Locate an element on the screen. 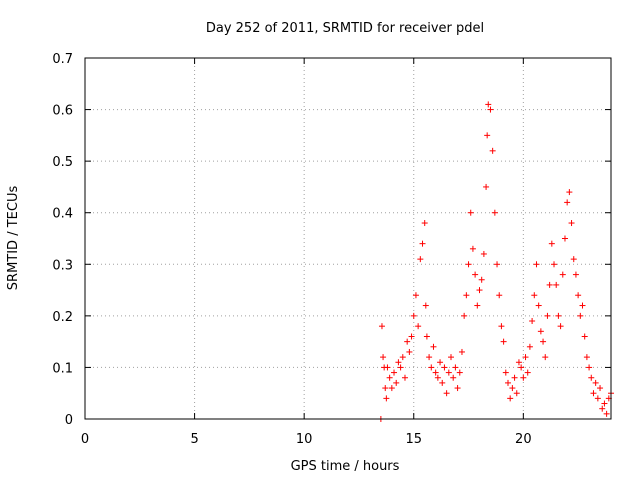 This screenshot has height=480, width=640. x-tick-label: 15 is located at coordinates (413, 439).